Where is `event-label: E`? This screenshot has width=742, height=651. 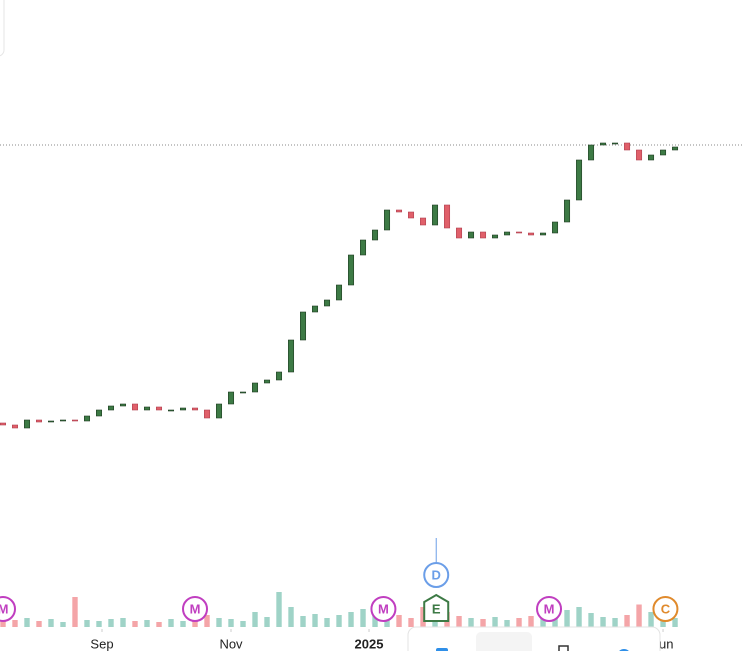 event-label: E is located at coordinates (436, 608).